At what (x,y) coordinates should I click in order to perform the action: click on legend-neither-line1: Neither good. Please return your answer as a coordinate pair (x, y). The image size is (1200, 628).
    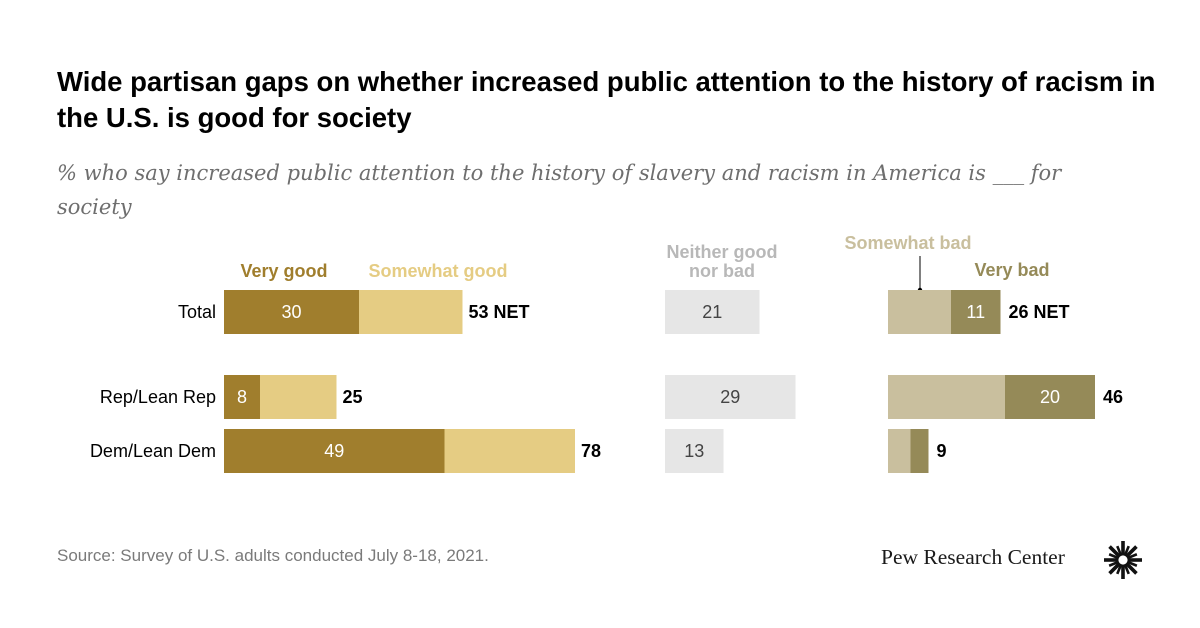
    Looking at the image, I should click on (722, 252).